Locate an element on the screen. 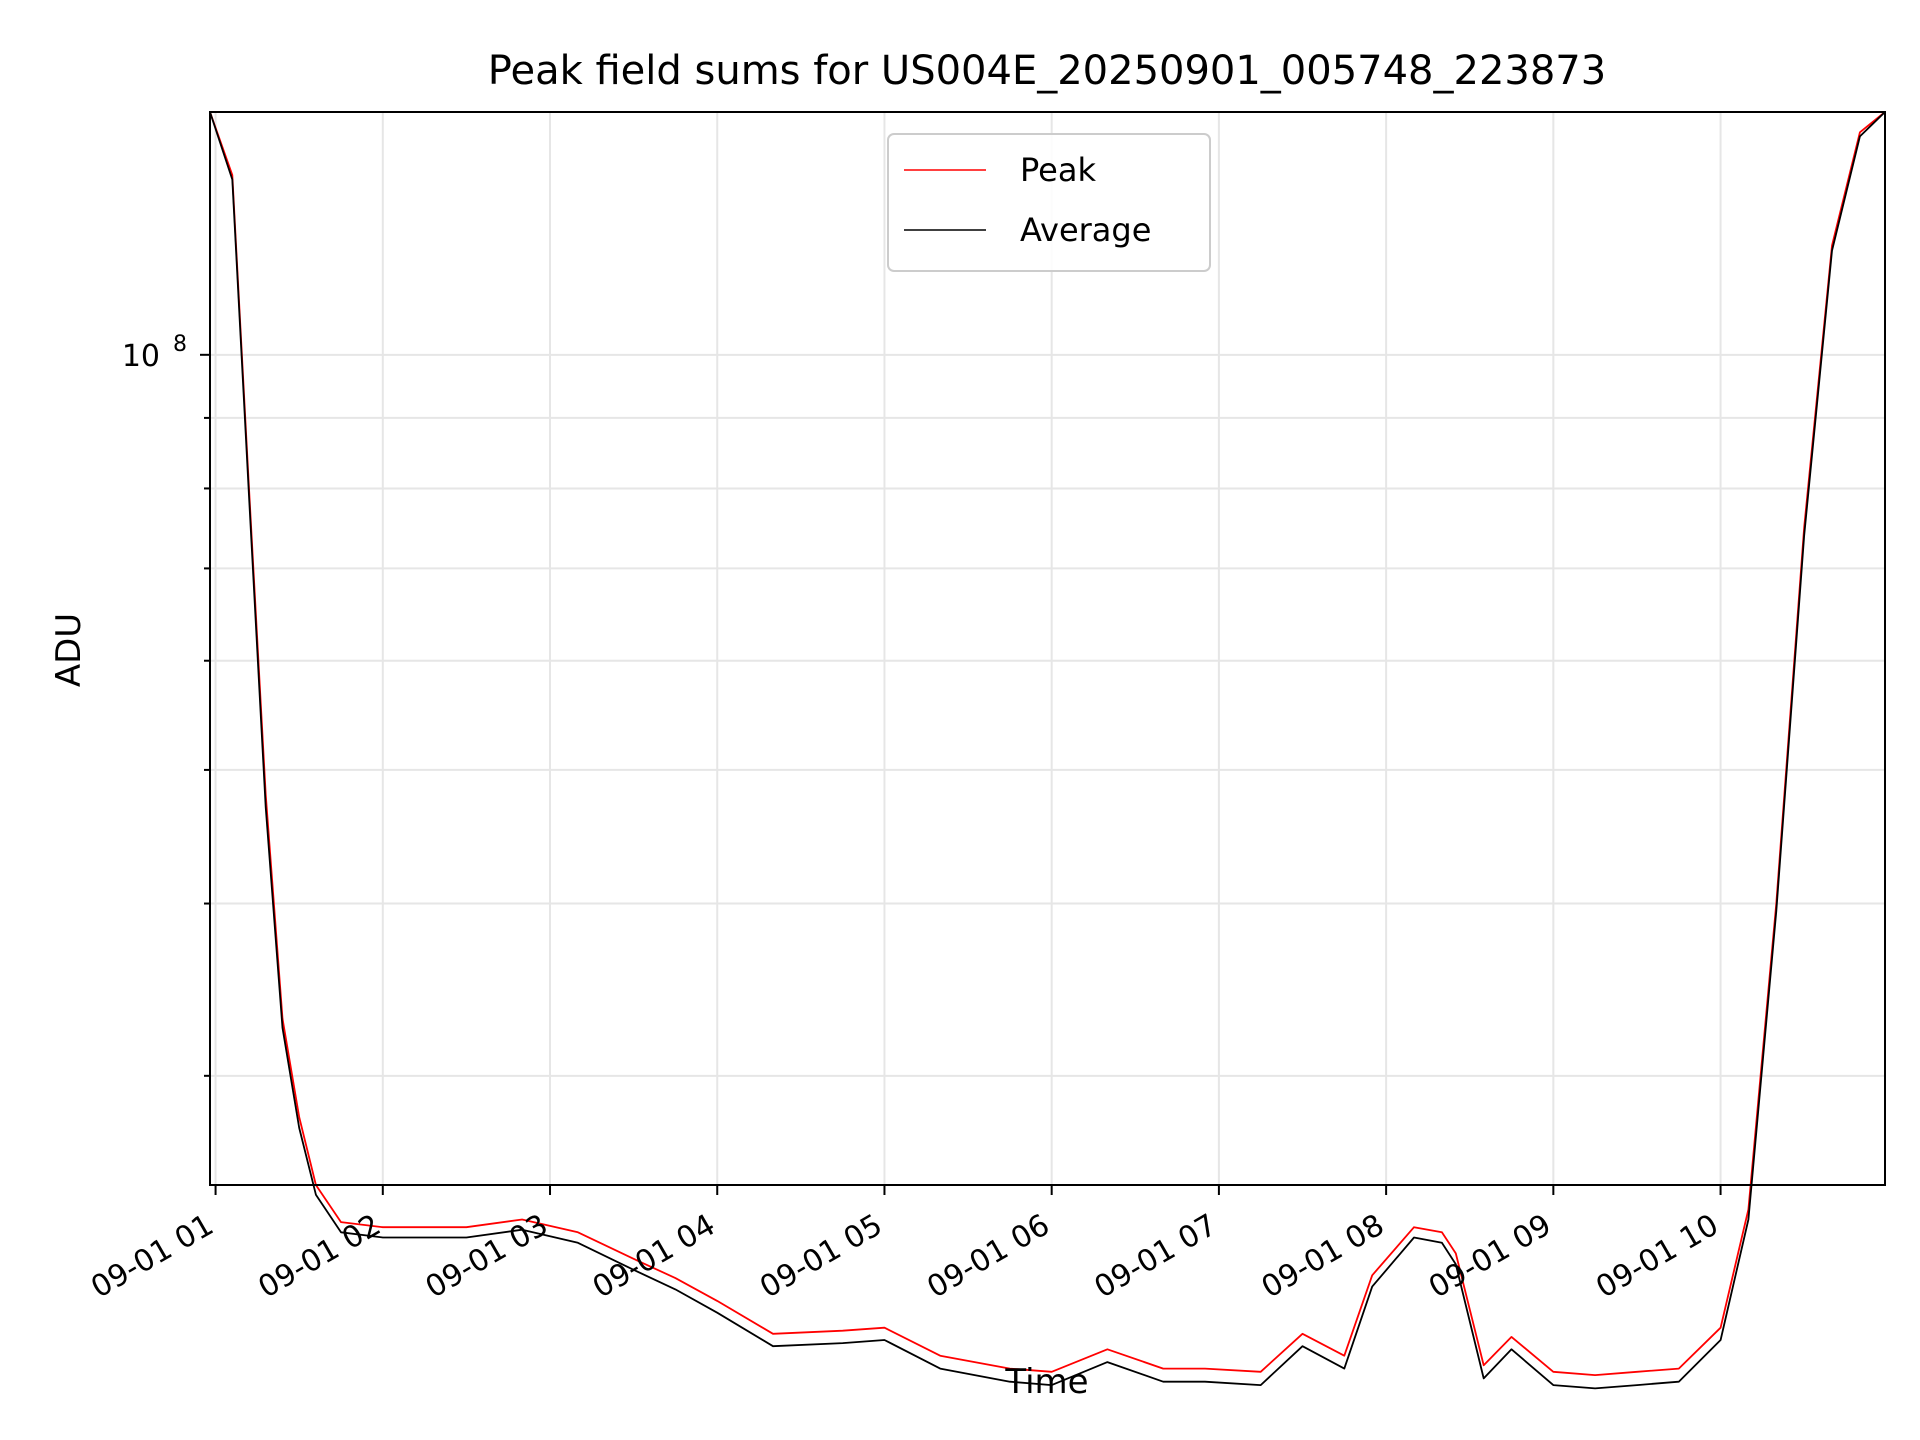 The width and height of the screenshot is (1920, 1440). x-tick-label: 09-01 01 is located at coordinates (152, 1257).